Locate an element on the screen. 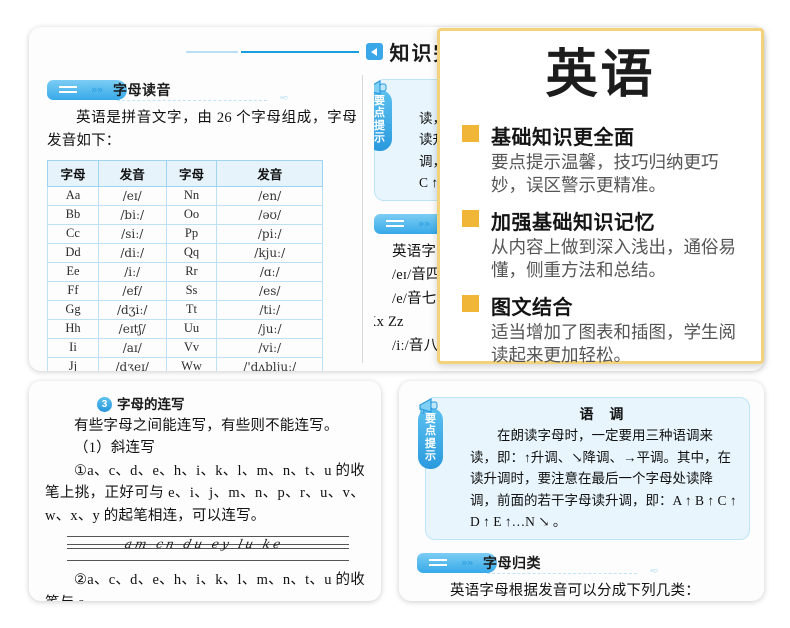  classification-line: /iː/音八 is located at coordinates (415, 345).